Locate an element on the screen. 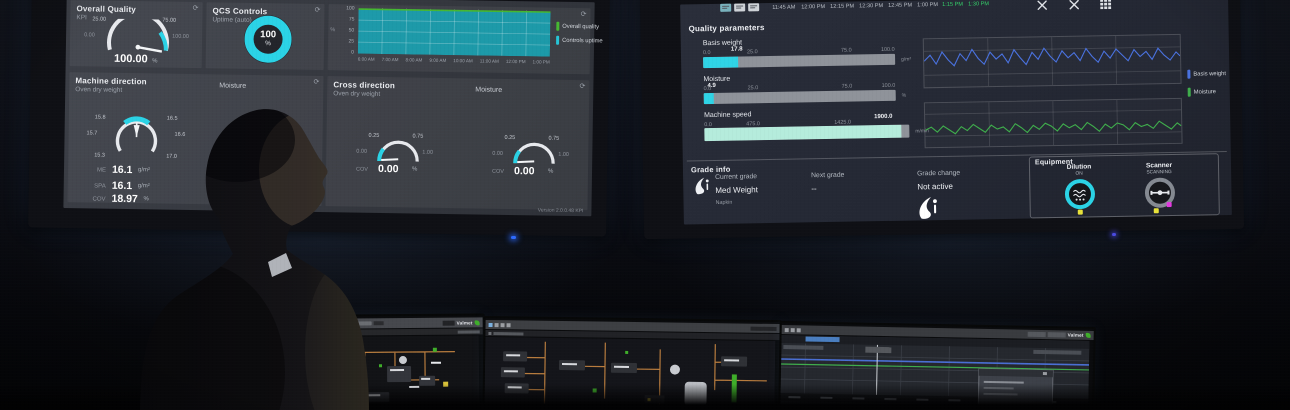 This screenshot has height=410, width=1290. panel-title: Cross direction is located at coordinates (364, 85).